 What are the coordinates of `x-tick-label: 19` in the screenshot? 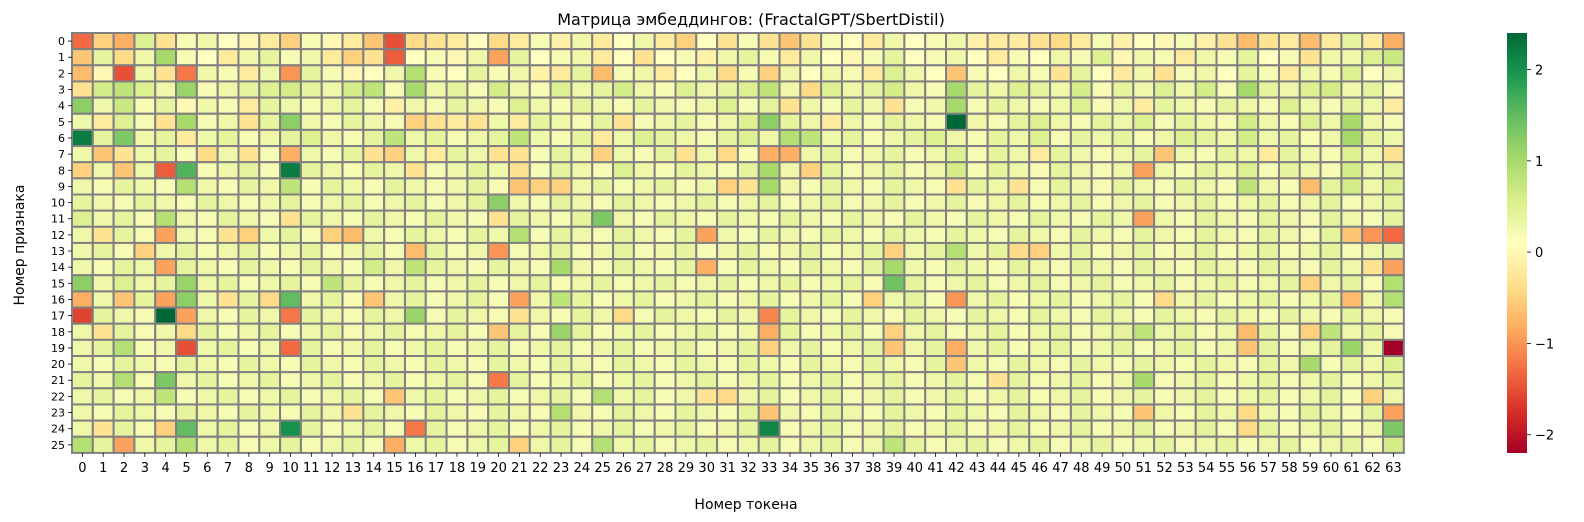 It's located at (478, 468).